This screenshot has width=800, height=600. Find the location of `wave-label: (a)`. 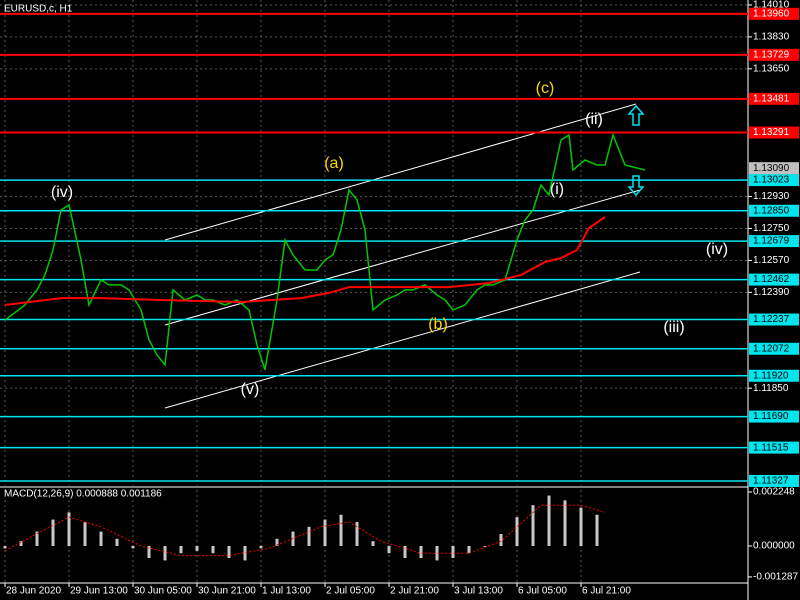

wave-label: (a) is located at coordinates (334, 163).